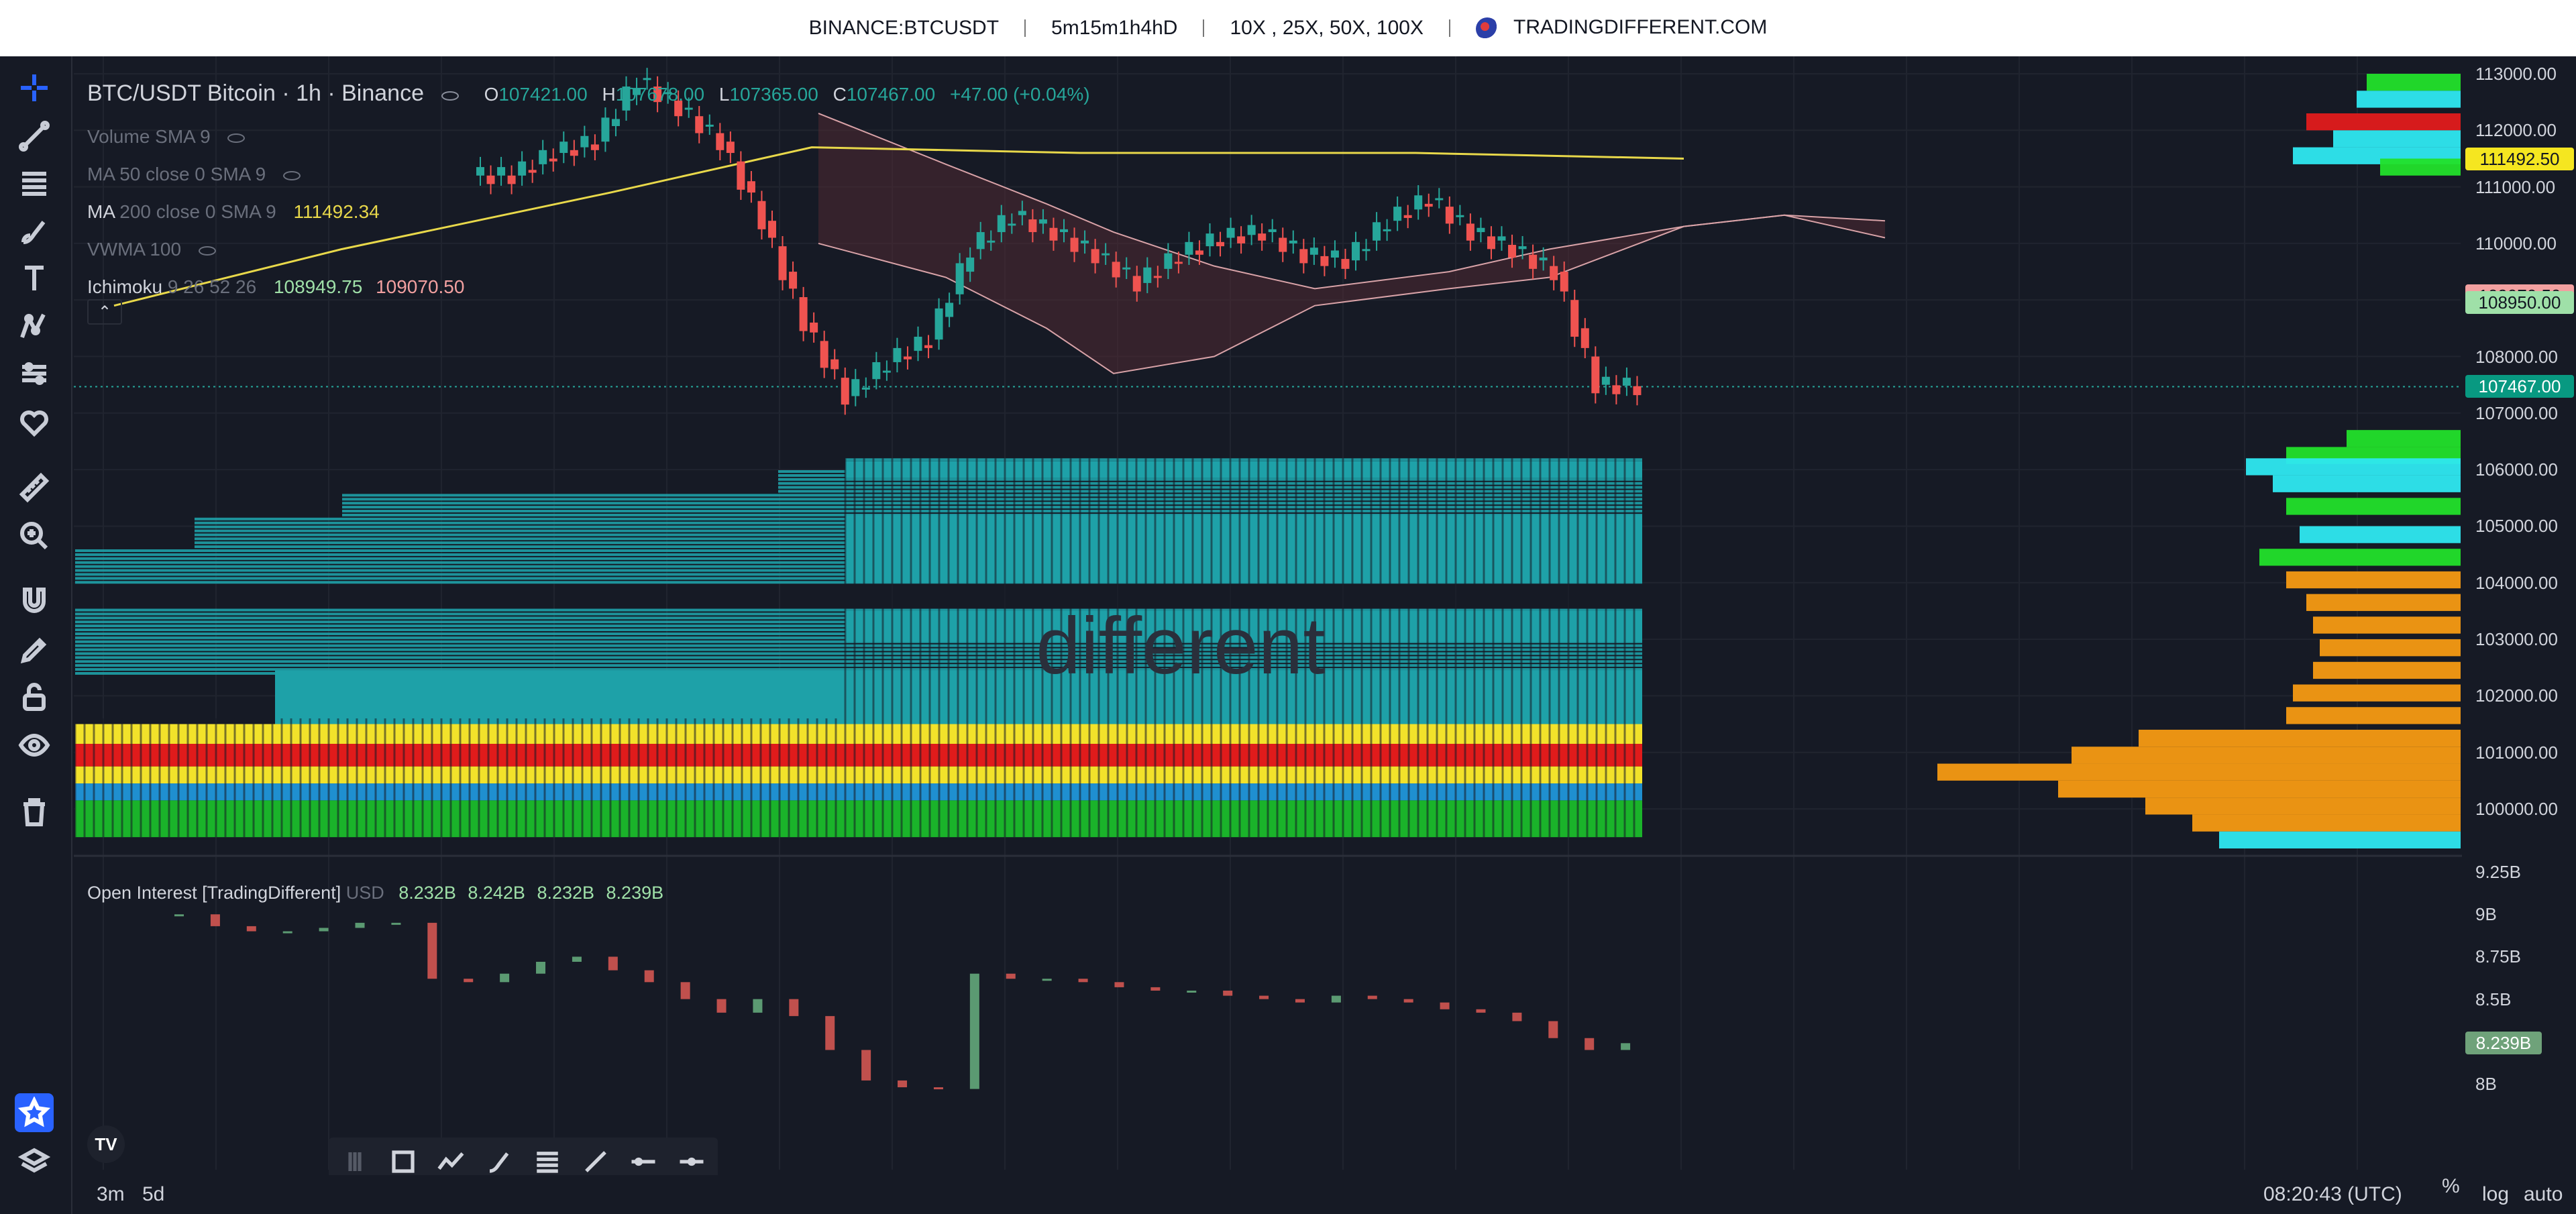  I want to click on tradingview-logo: TV, so click(106, 1144).